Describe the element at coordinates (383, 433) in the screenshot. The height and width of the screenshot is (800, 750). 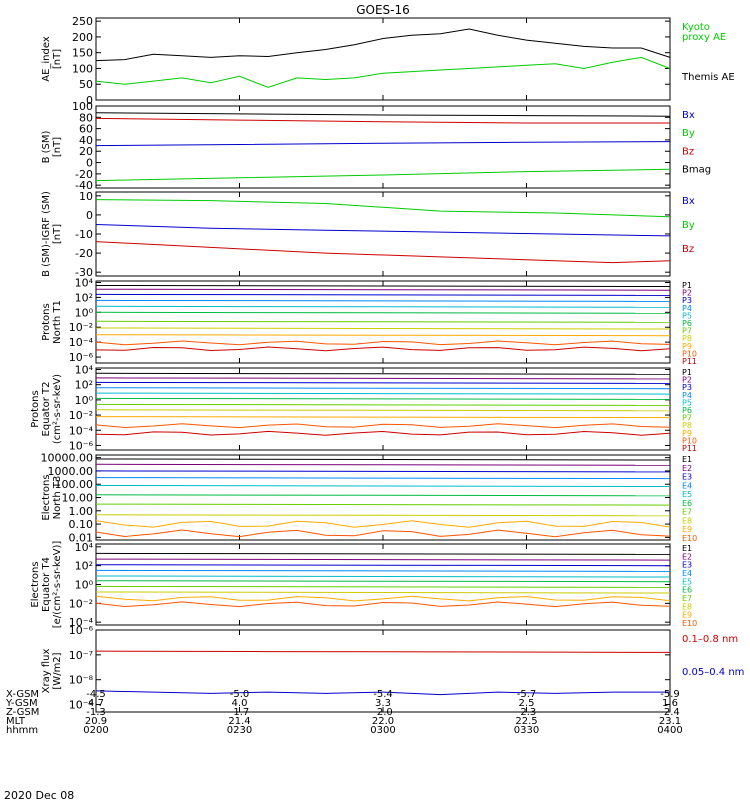
I see `channel-line-P11` at that location.